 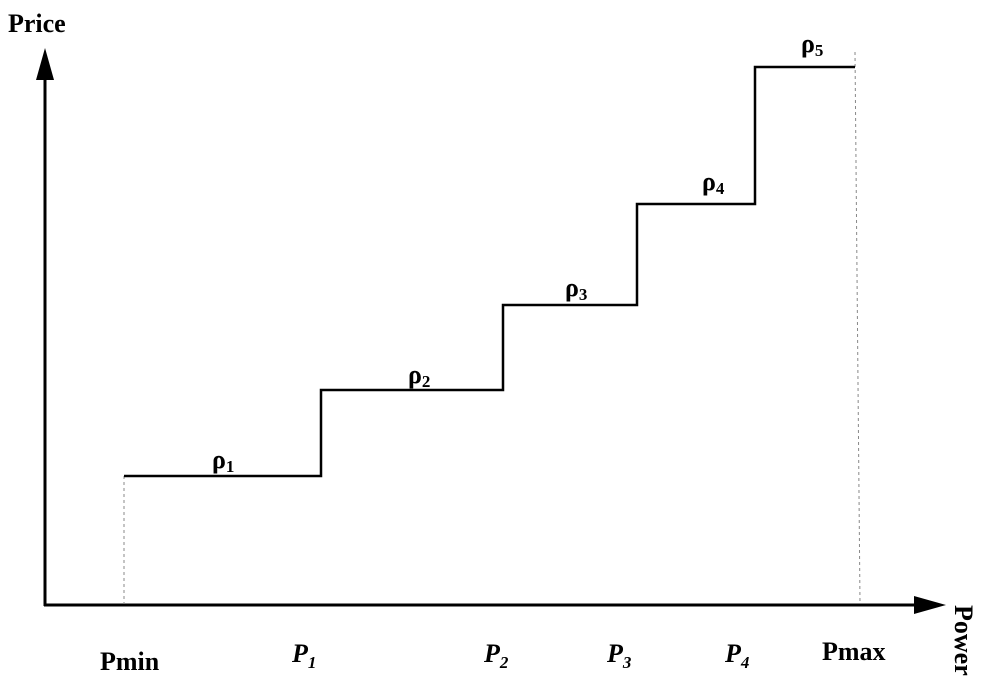 What do you see at coordinates (223, 460) in the screenshot?
I see `step-label: ρ1` at bounding box center [223, 460].